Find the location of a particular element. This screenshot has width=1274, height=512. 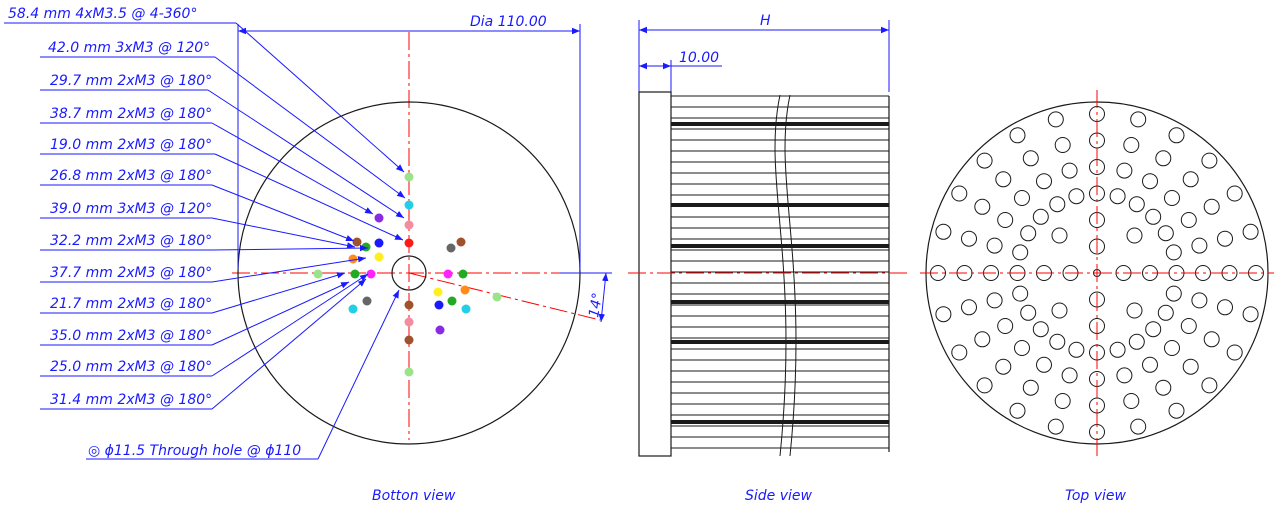

angle-arc is located at coordinates (603, 297).